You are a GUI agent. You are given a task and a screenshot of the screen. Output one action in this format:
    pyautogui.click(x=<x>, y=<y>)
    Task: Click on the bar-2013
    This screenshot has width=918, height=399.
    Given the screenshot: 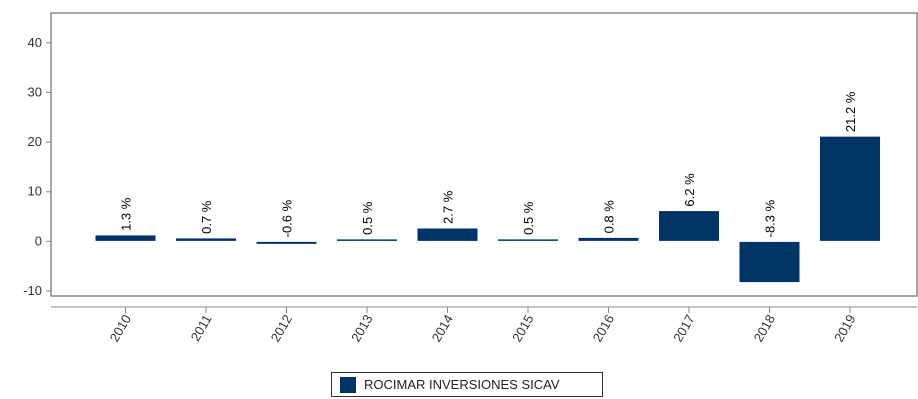 What is the action you would take?
    pyautogui.click(x=367, y=240)
    